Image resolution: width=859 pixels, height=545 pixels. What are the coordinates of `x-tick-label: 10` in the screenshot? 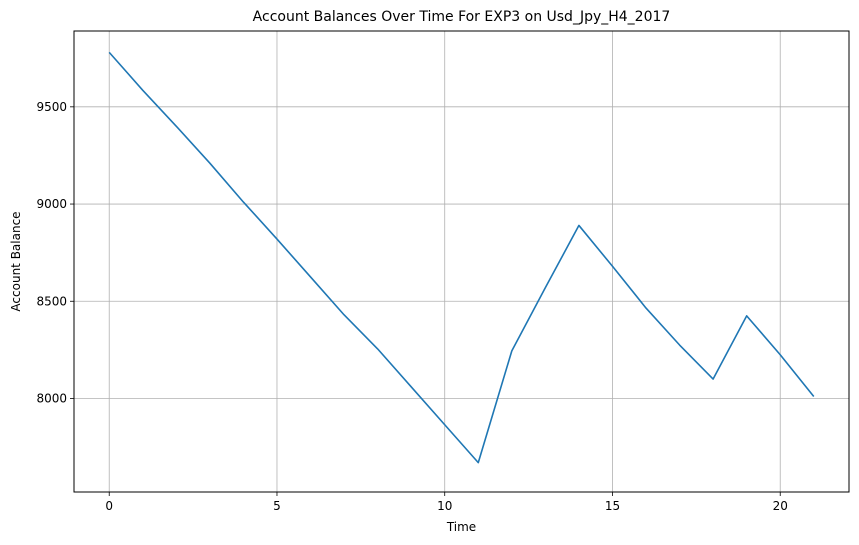 It's located at (444, 506).